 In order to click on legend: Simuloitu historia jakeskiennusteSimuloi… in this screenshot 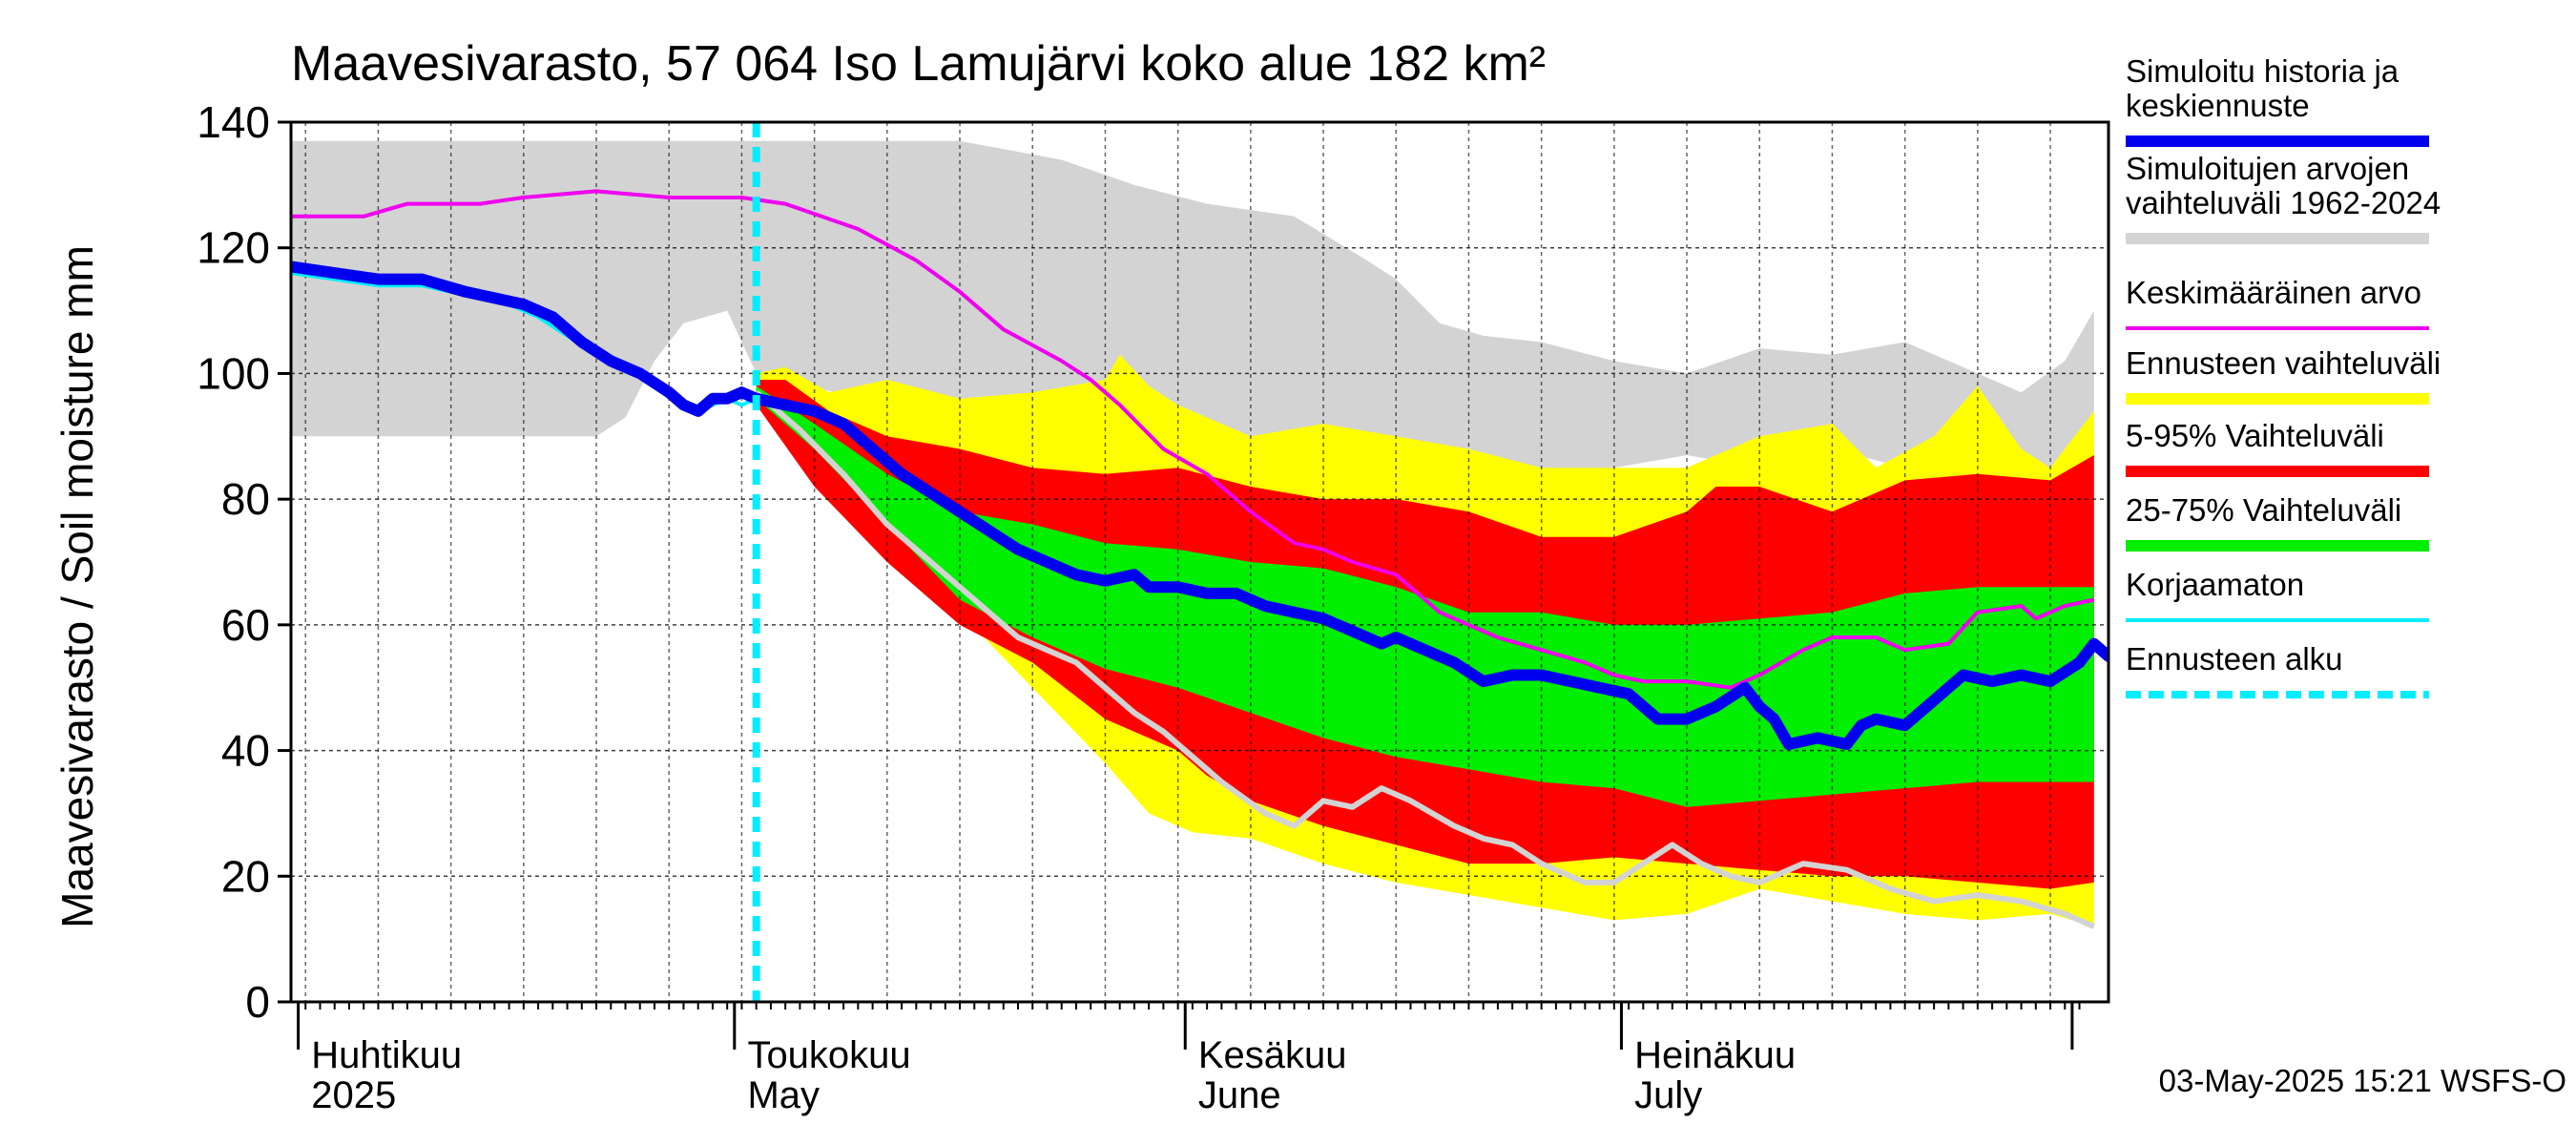, I will do `click(2283, 376)`.